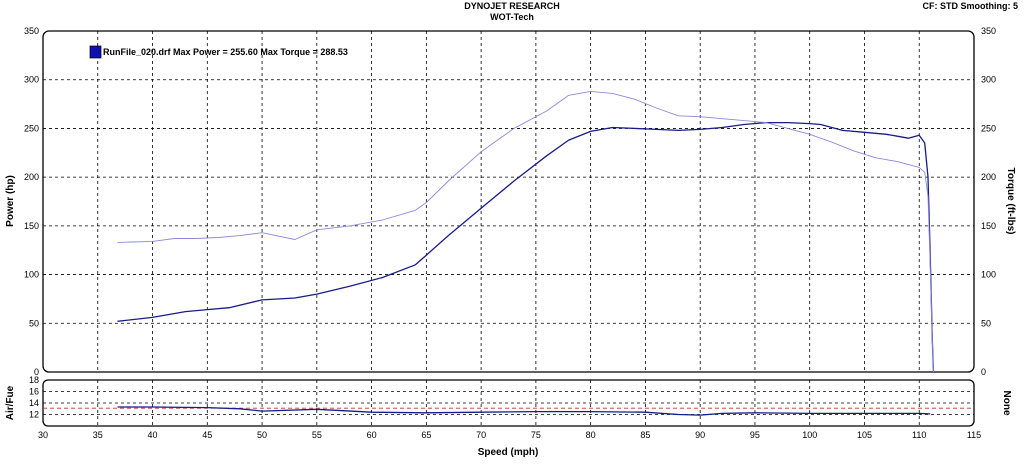 The image size is (1024, 465). What do you see at coordinates (31, 275) in the screenshot?
I see `power-tick-label: 100` at bounding box center [31, 275].